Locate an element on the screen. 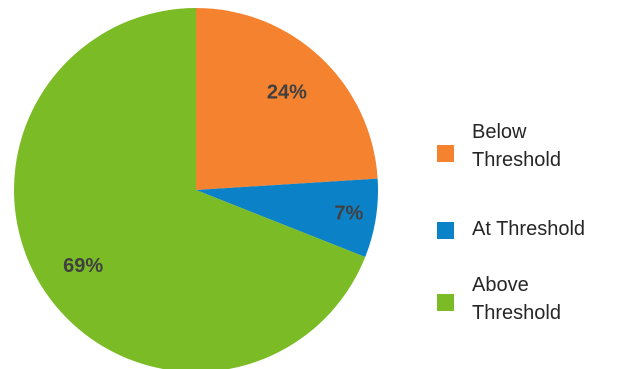 The height and width of the screenshot is (369, 639). legend-label-above-threshold: Above Threshold is located at coordinates (552, 299).